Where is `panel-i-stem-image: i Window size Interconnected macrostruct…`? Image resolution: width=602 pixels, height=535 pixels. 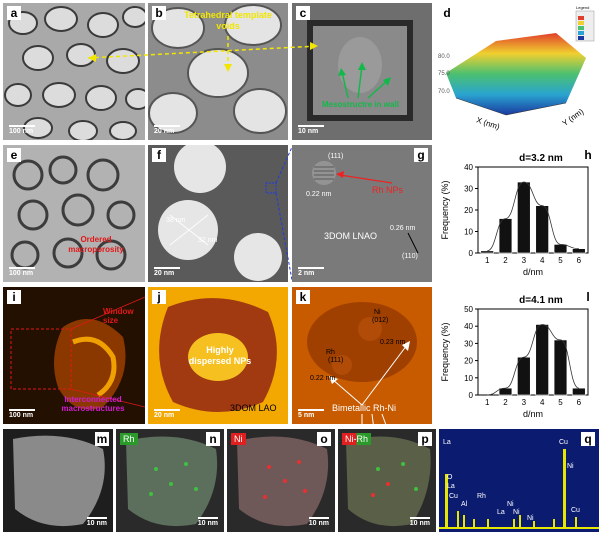 panel-i-stem-image: i Window size Interconnected macrostruct… is located at coordinates (74, 355).